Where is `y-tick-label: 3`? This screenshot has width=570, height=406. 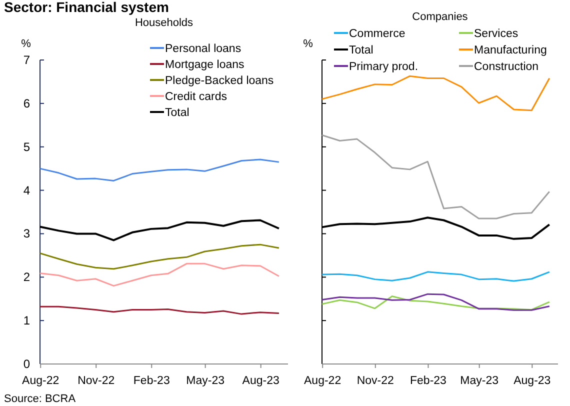 y-tick-label: 3 is located at coordinates (26, 233).